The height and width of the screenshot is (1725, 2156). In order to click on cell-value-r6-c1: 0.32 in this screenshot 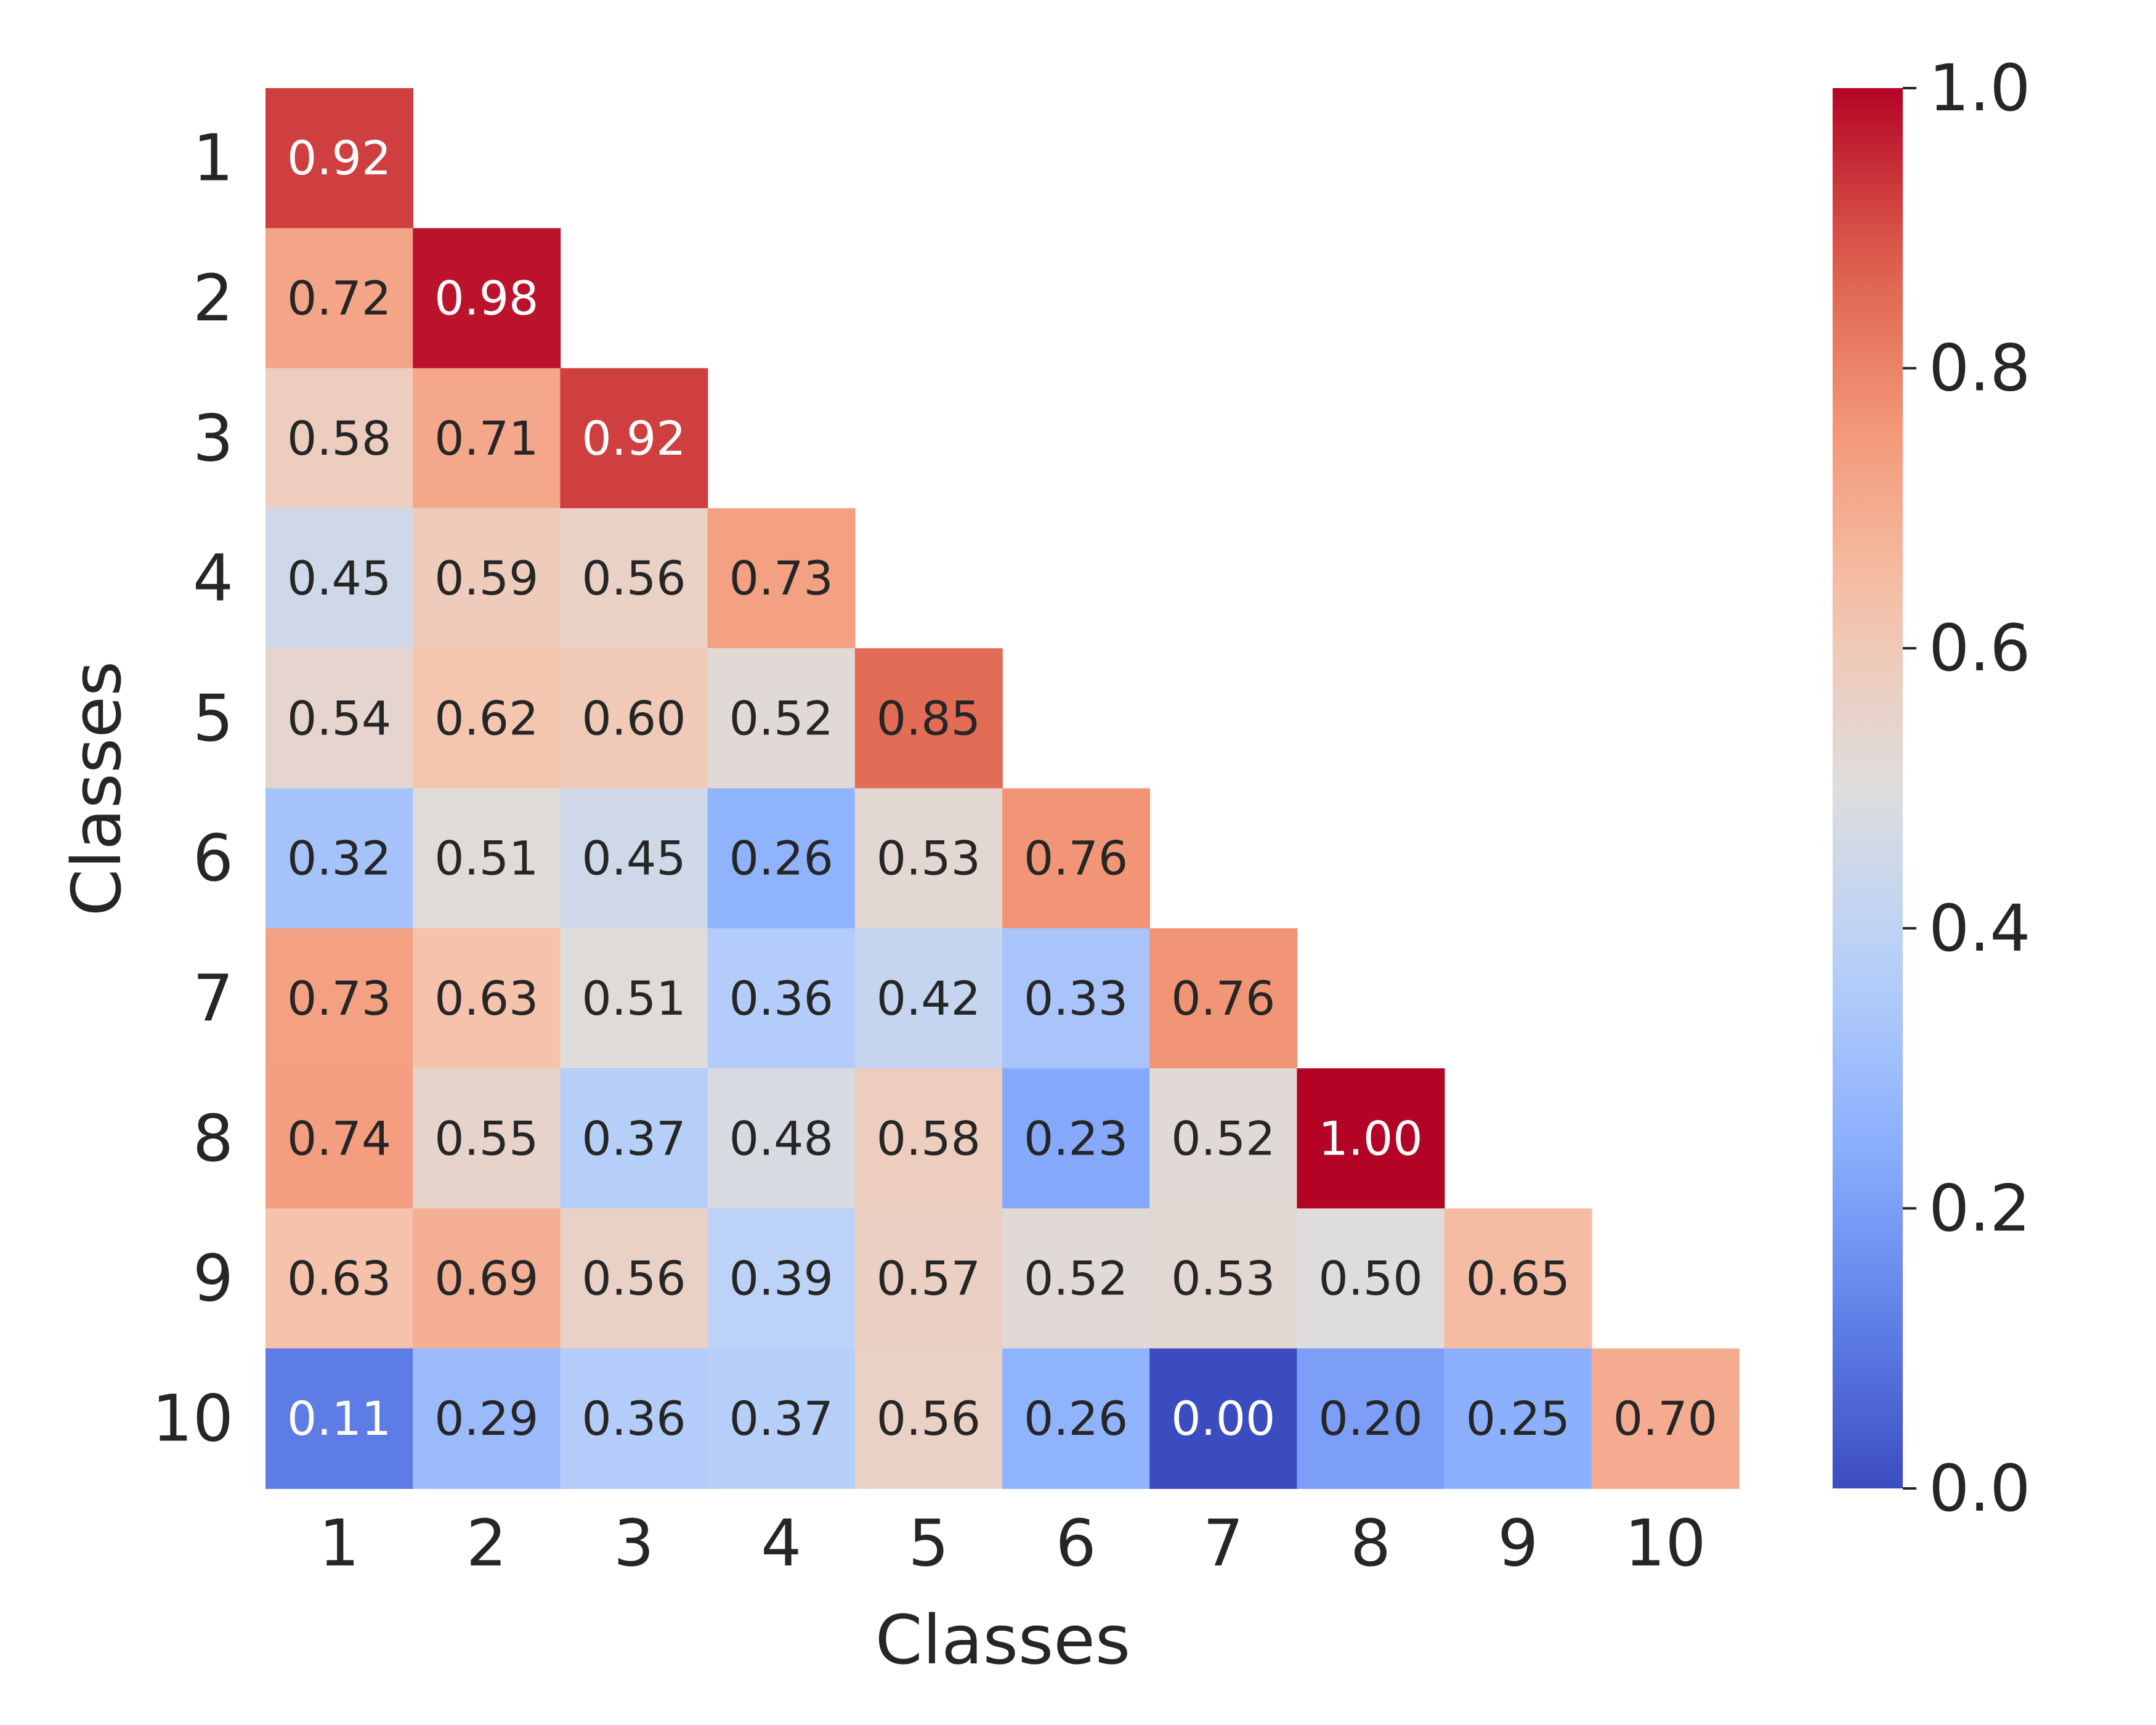, I will do `click(339, 859)`.